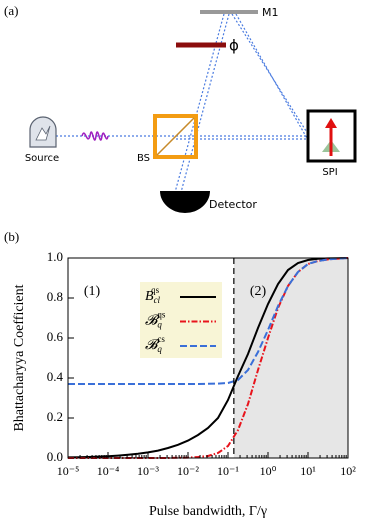 The image size is (373, 524). Describe the element at coordinates (55, 376) in the screenshot. I see `y-tick-label: 0.4` at that location.